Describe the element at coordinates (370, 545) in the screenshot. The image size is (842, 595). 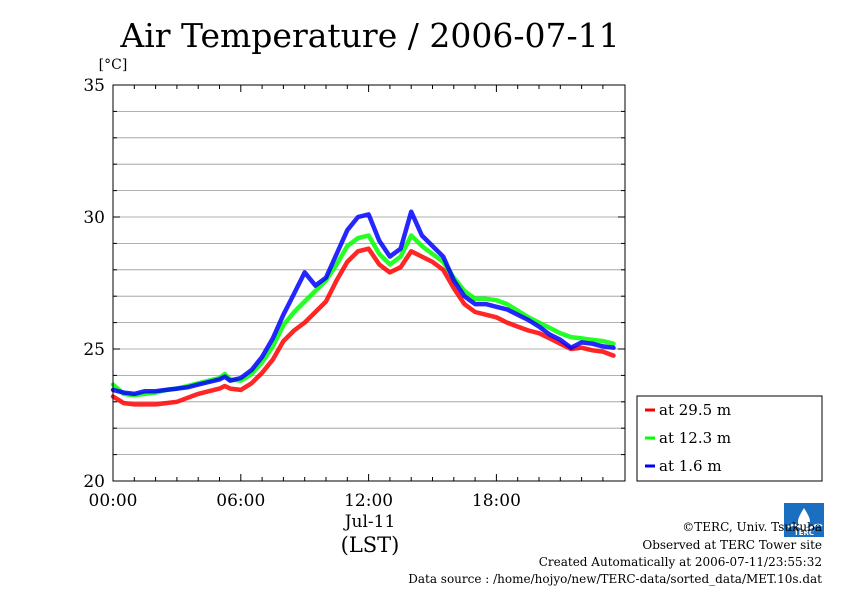
I see `x-axis-title: (LST)` at that location.